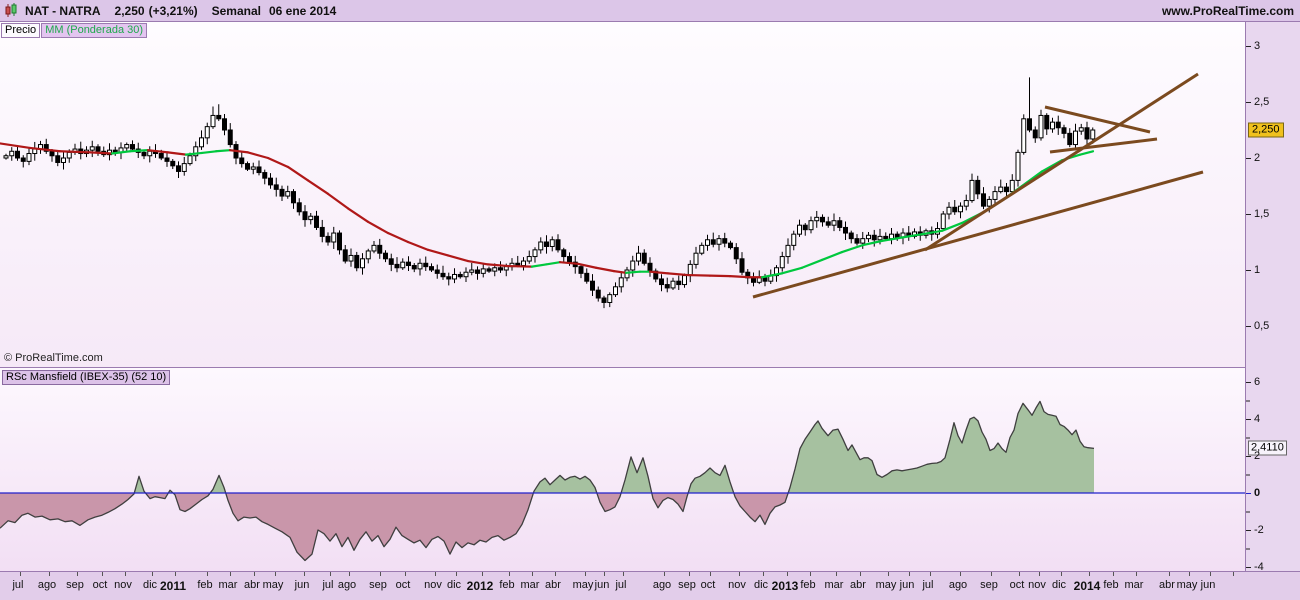 This screenshot has height=600, width=1300. What do you see at coordinates (1187, 585) in the screenshot?
I see `x-axis-month-label: may` at bounding box center [1187, 585].